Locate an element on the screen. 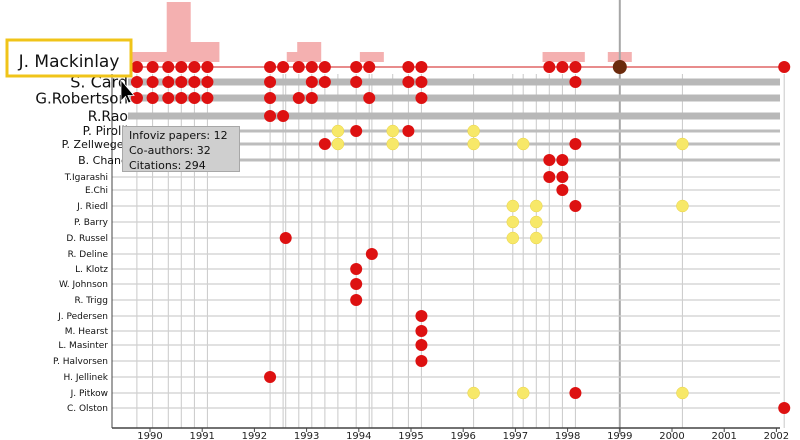 The width and height of the screenshot is (800, 440). coauthor-label: B. Chang is located at coordinates (103, 160).